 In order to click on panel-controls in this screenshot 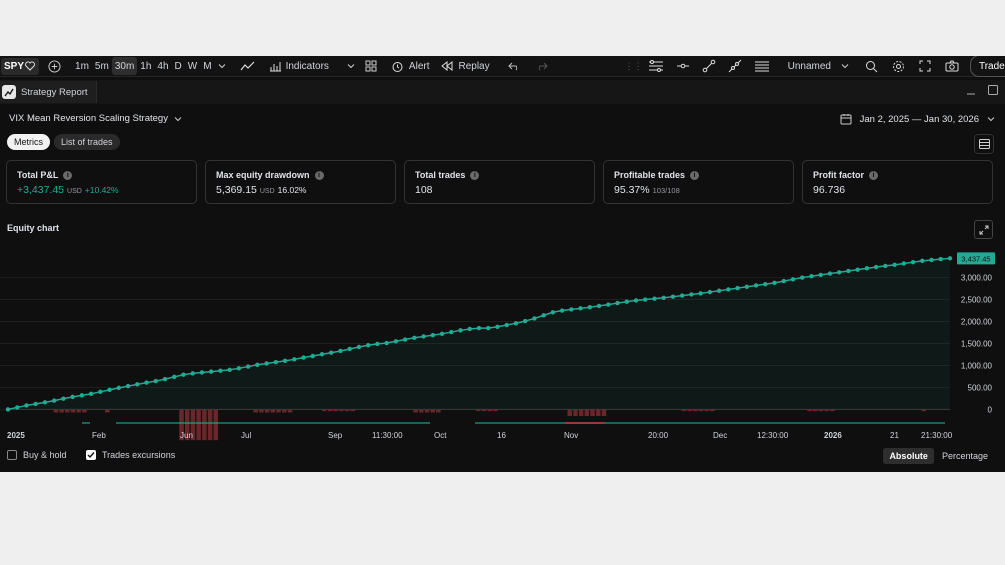, I will do `click(982, 90)`.